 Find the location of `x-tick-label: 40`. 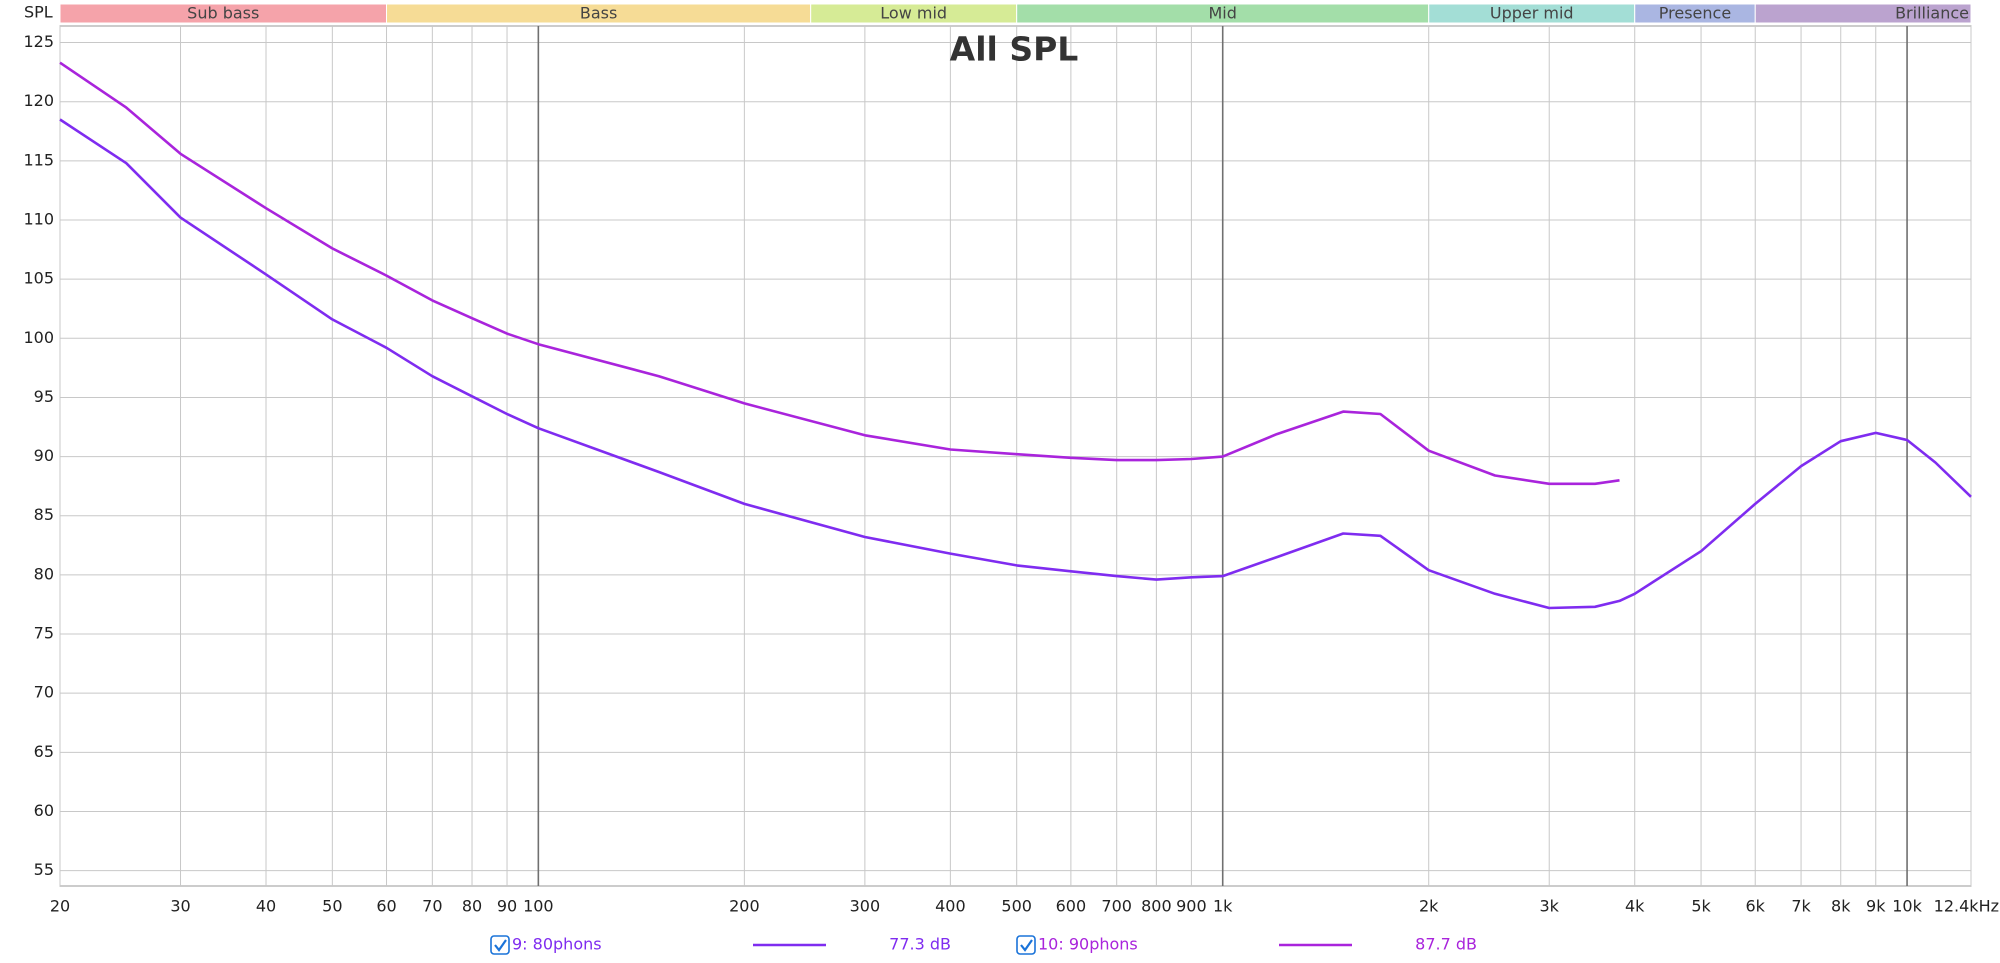

x-tick-label: 40 is located at coordinates (266, 906).